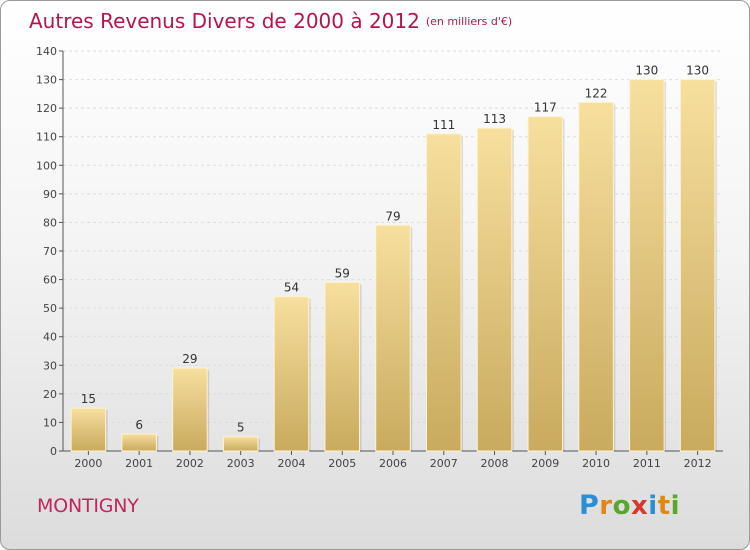 This screenshot has width=750, height=550. Describe the element at coordinates (46, 165) in the screenshot. I see `y-tick-label: 100` at that location.